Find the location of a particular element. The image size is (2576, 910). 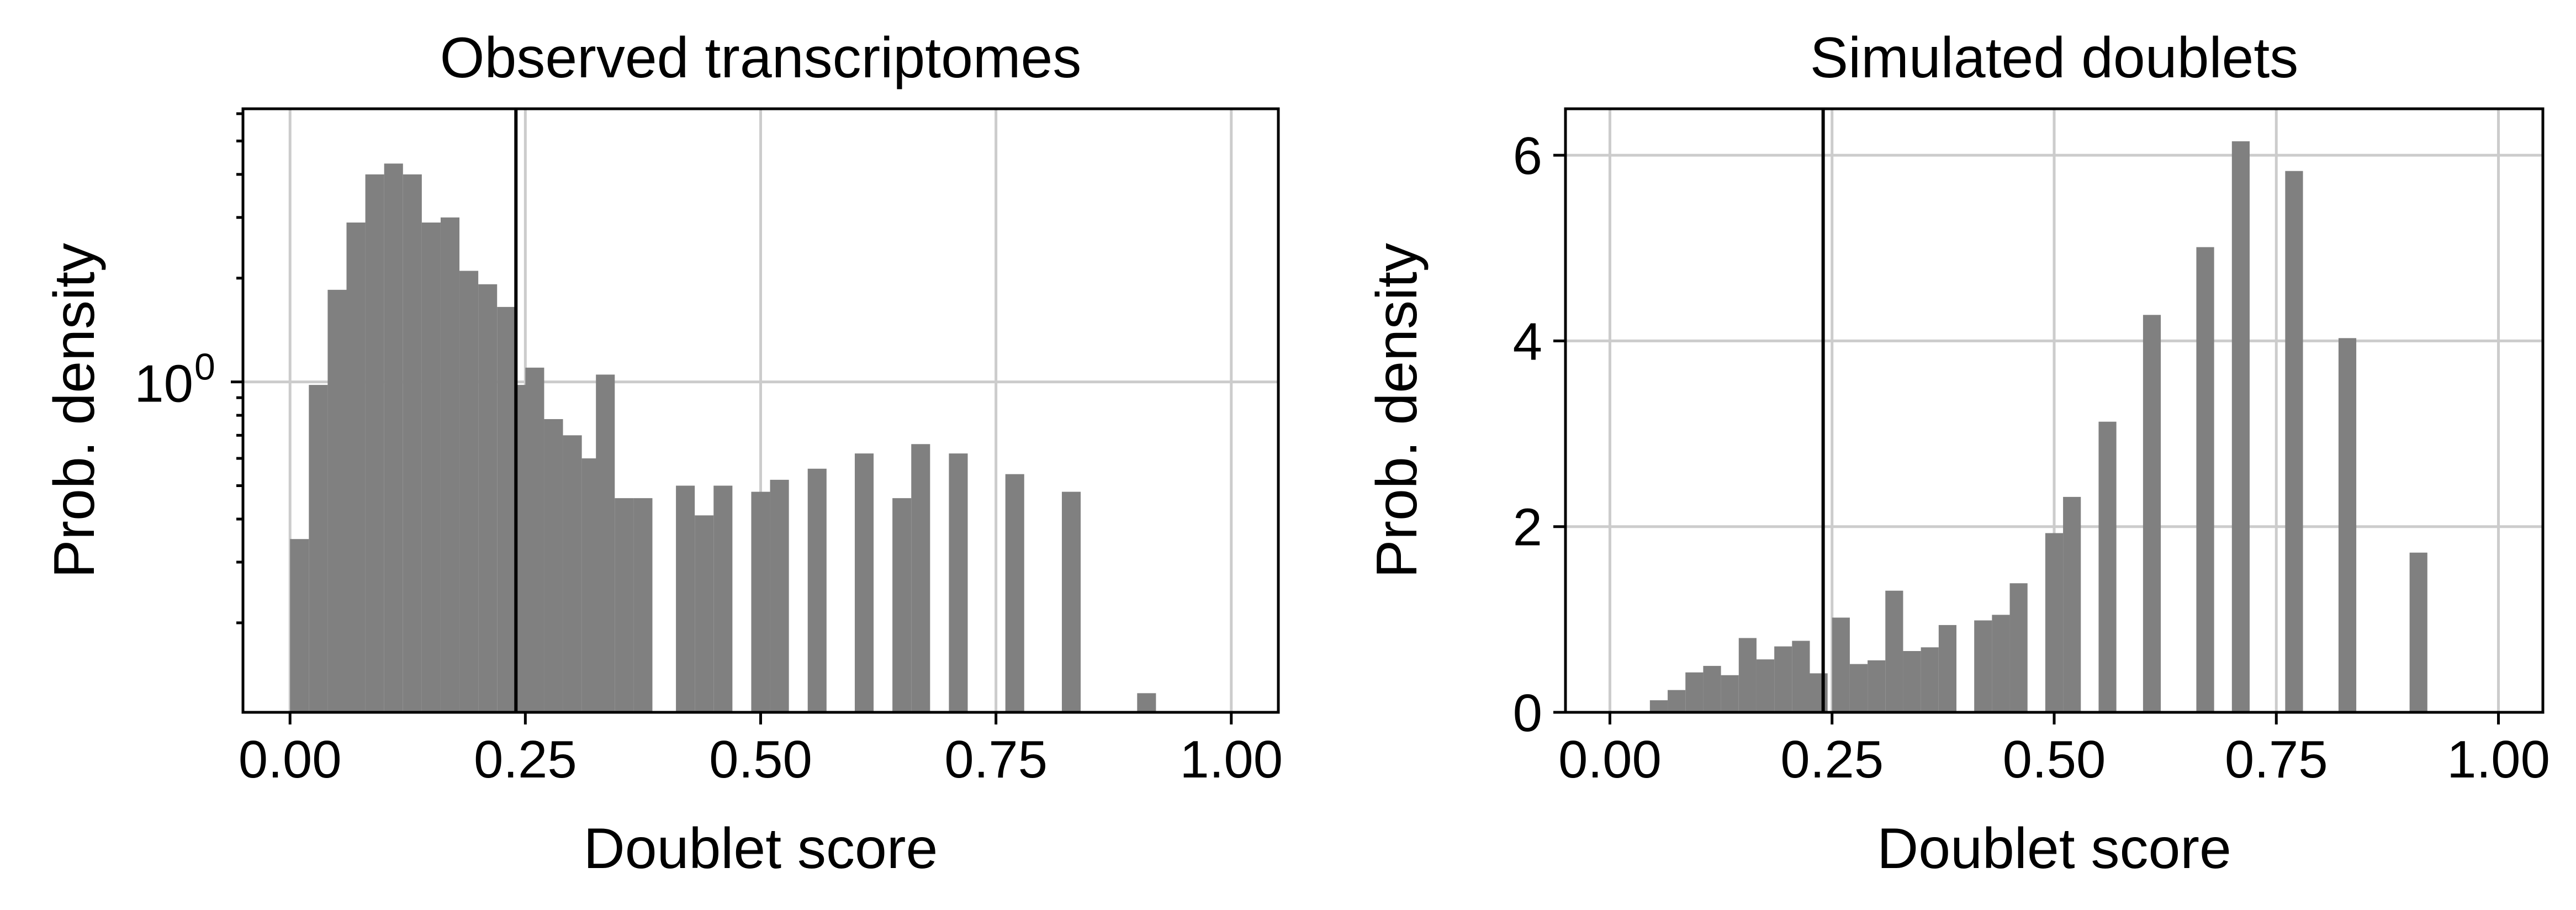

y-tick-label: 0 is located at coordinates (1527, 713).